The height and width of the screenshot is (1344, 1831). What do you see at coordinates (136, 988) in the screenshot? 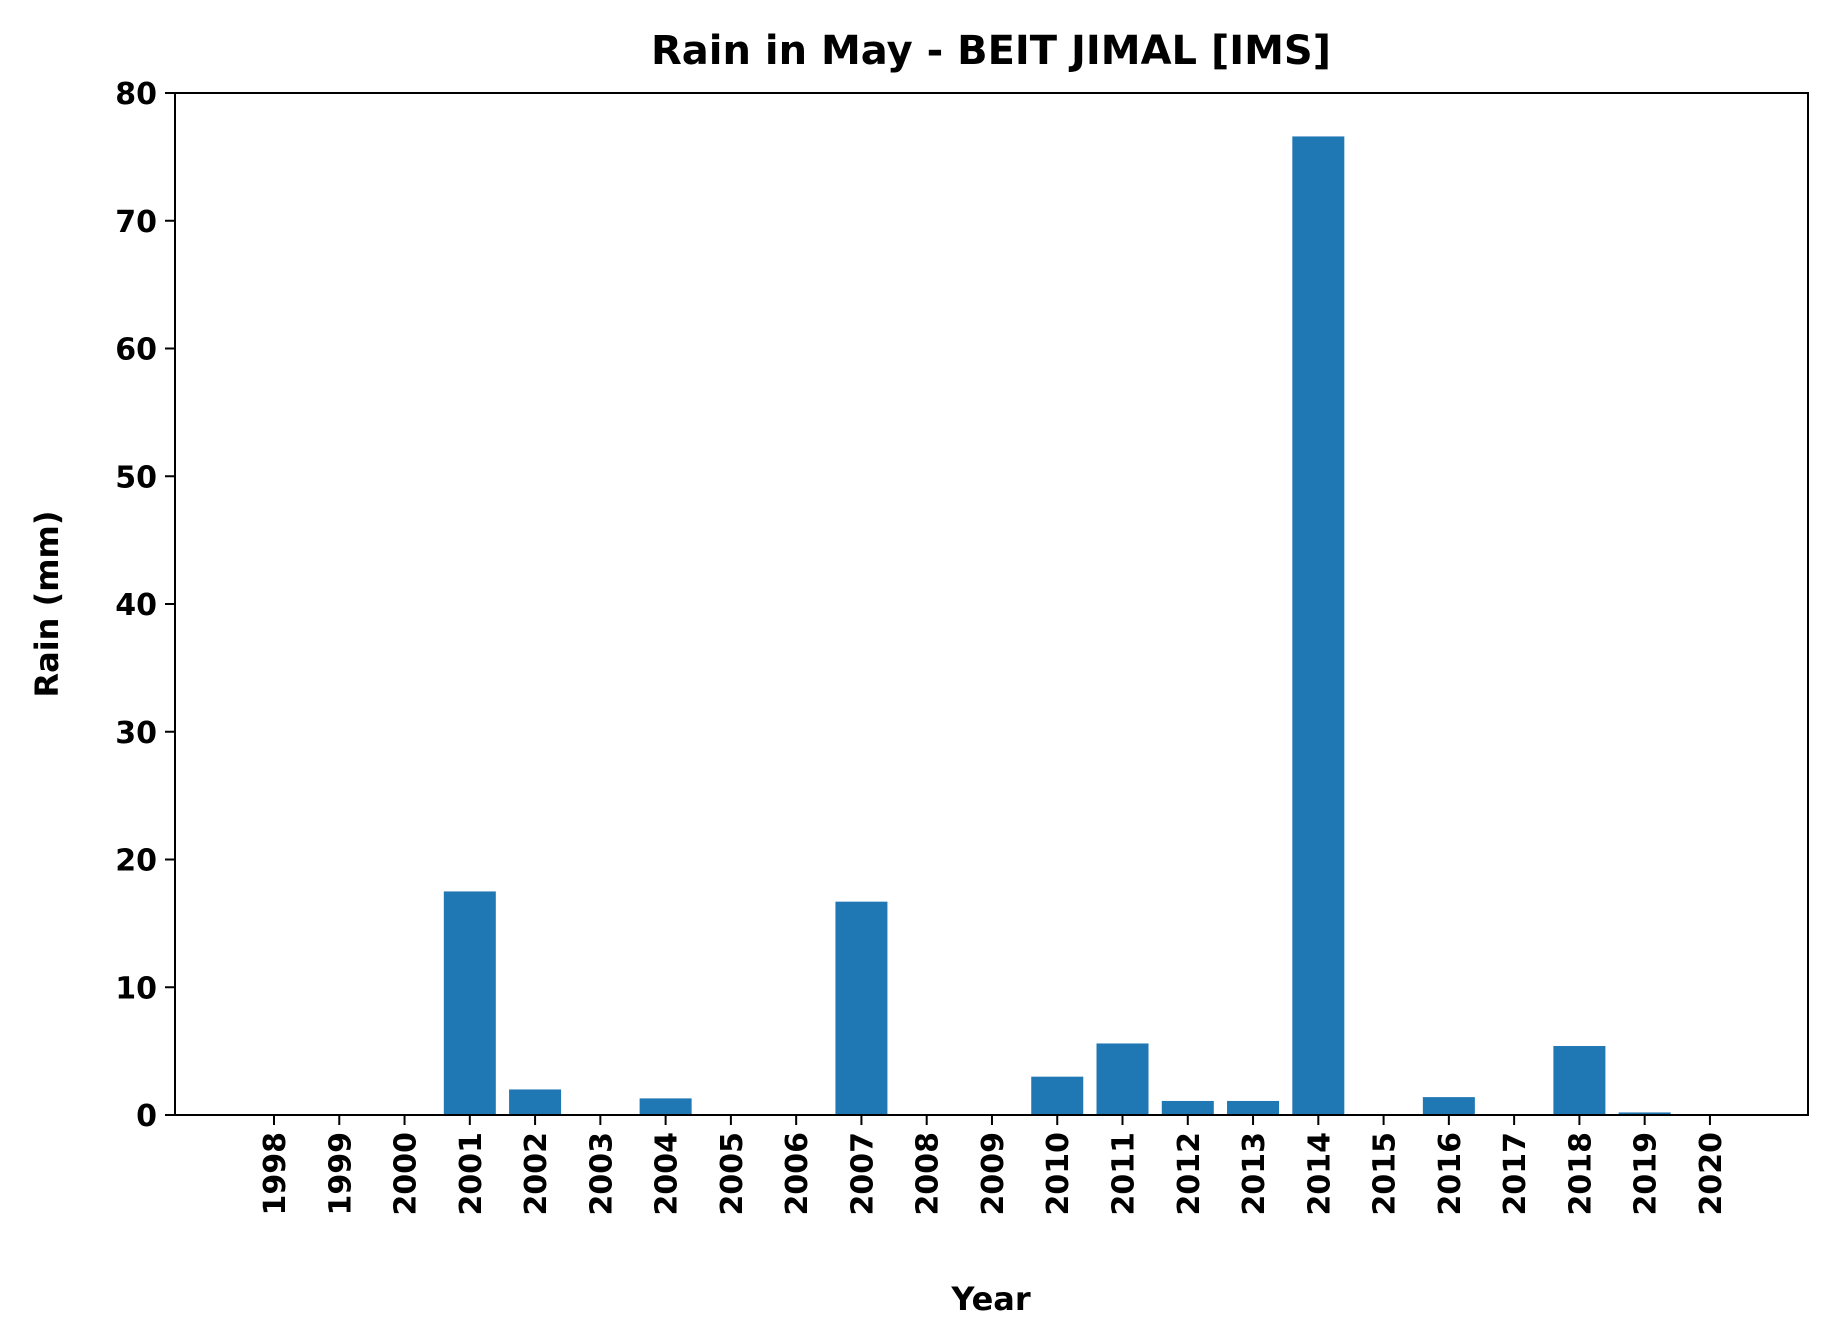
I see `y-tick-label-10: 10` at bounding box center [136, 988].